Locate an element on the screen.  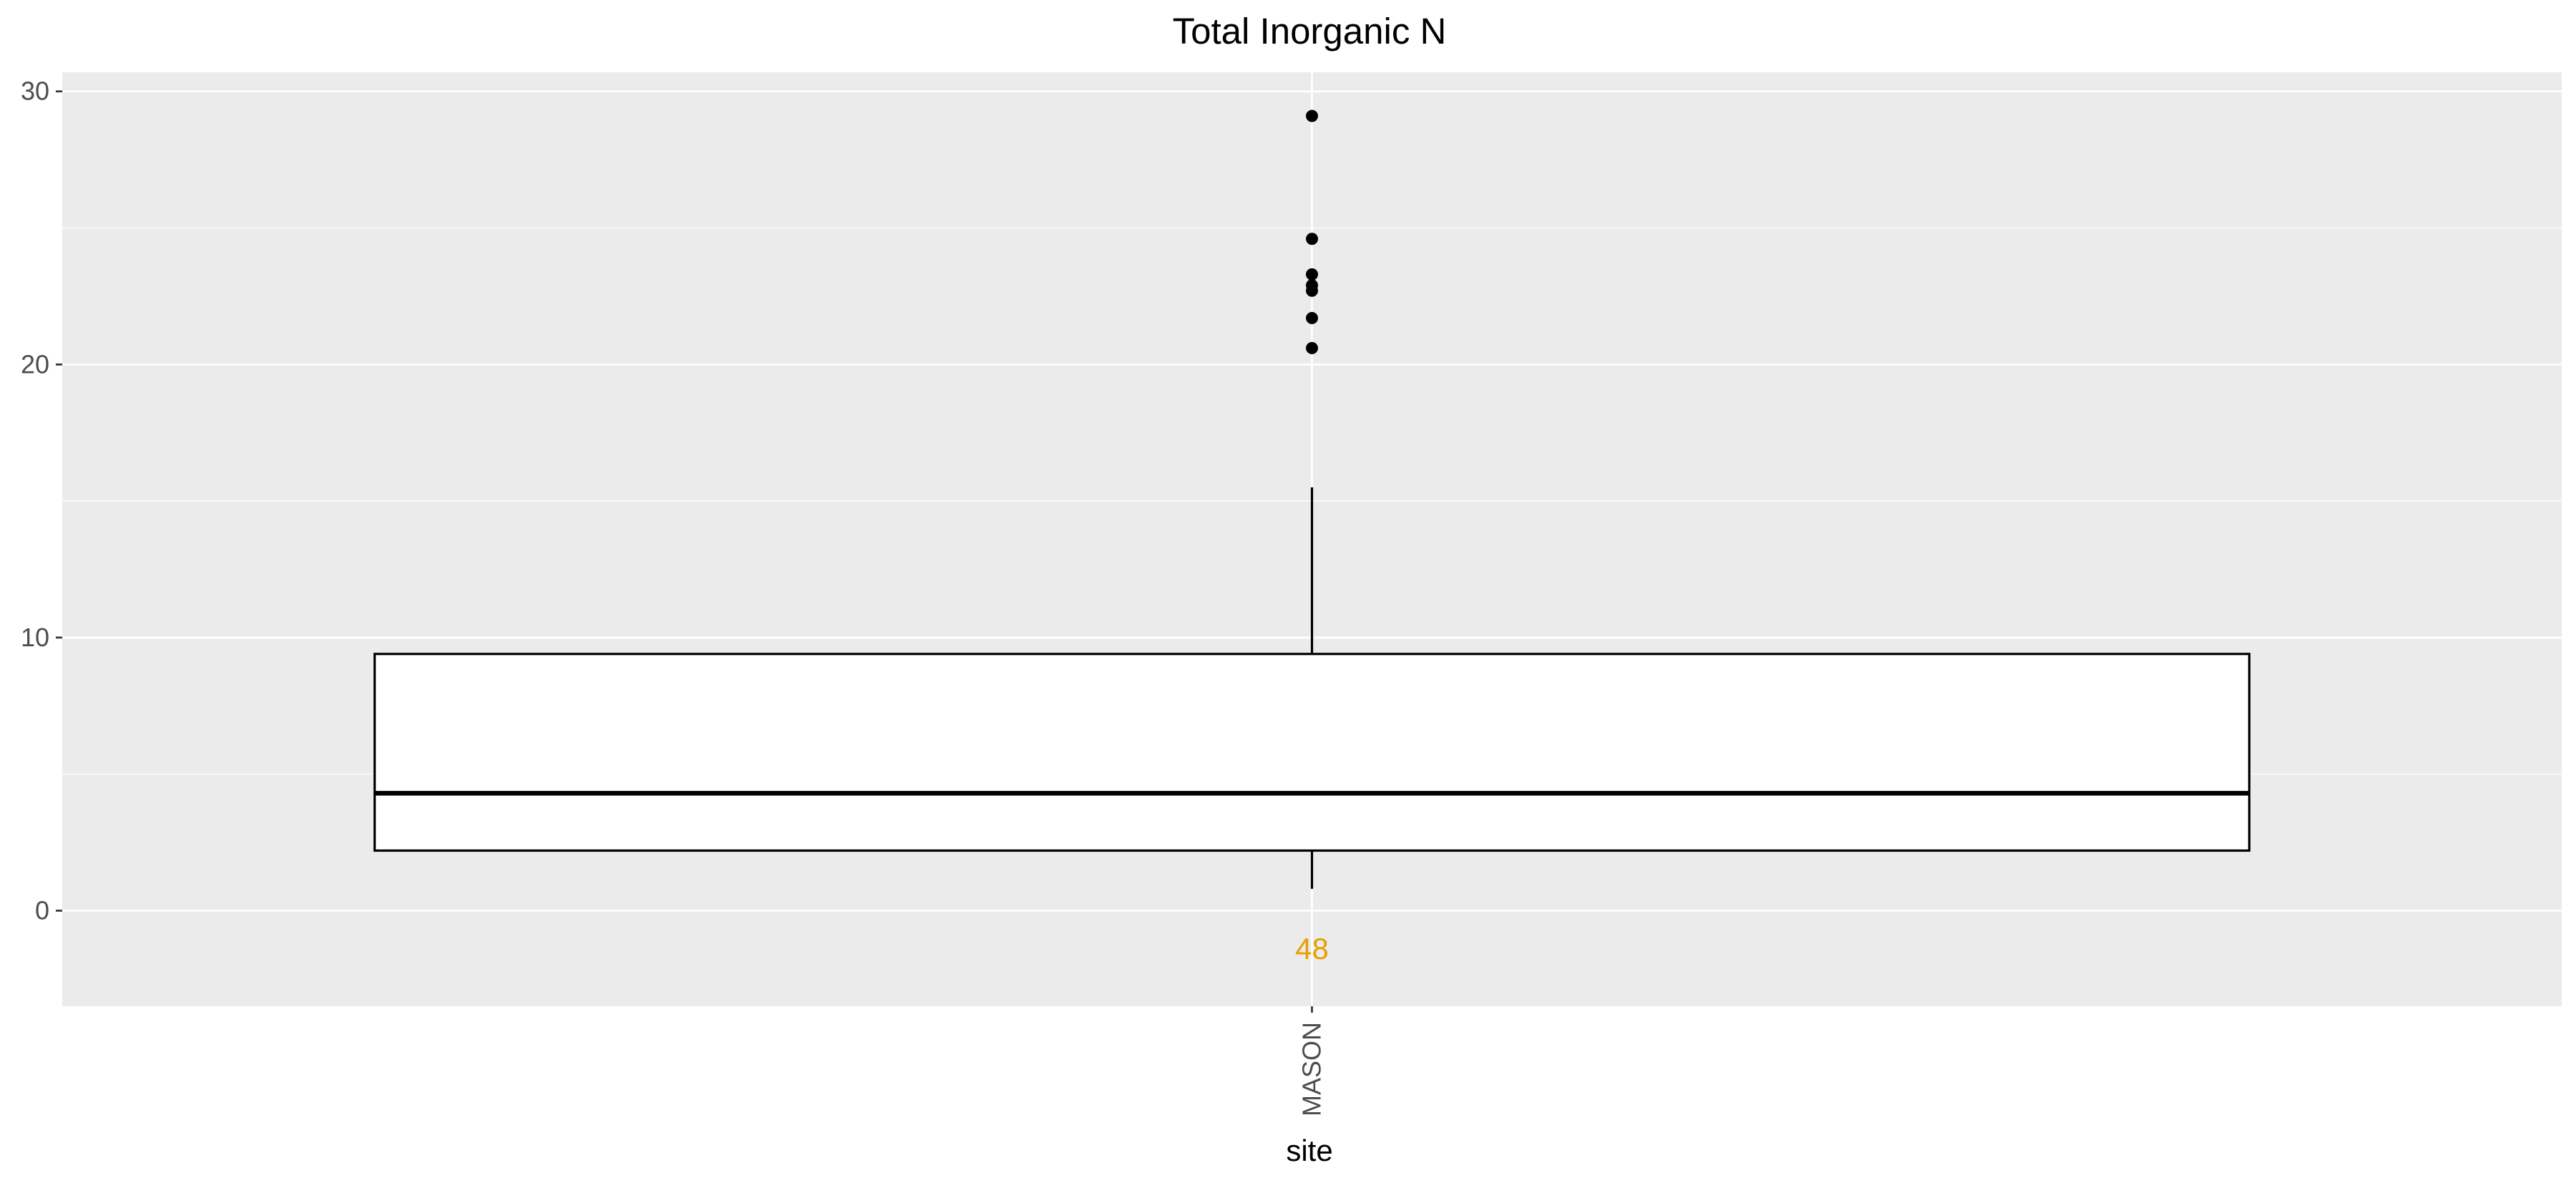
y-tick-label: 30 is located at coordinates (35, 91).